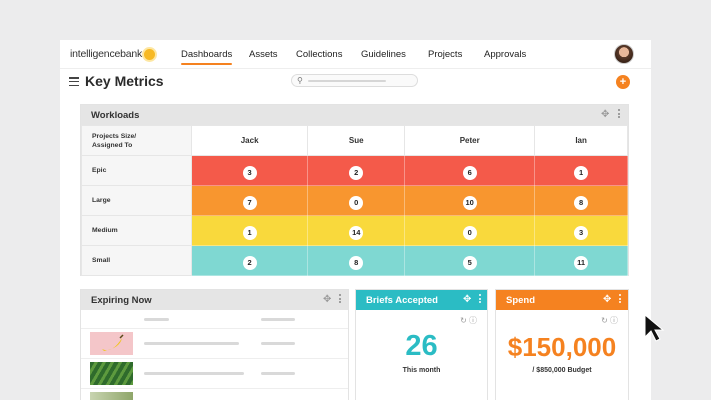  I want to click on search-input: ⚲, so click(354, 80).